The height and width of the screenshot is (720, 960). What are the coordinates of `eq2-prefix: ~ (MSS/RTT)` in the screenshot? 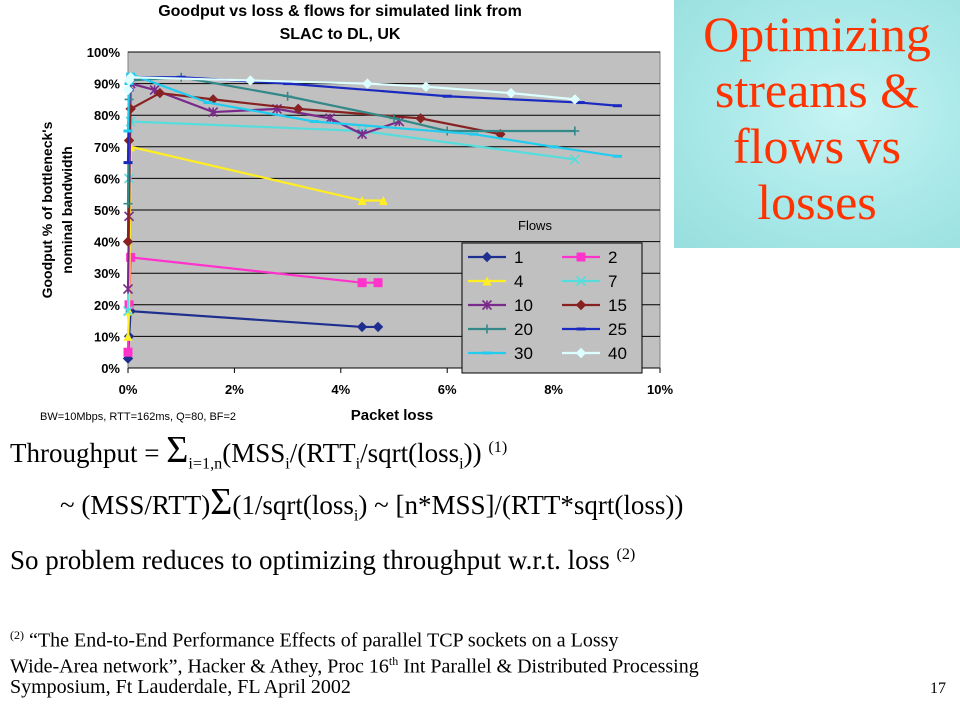 It's located at (135, 505).